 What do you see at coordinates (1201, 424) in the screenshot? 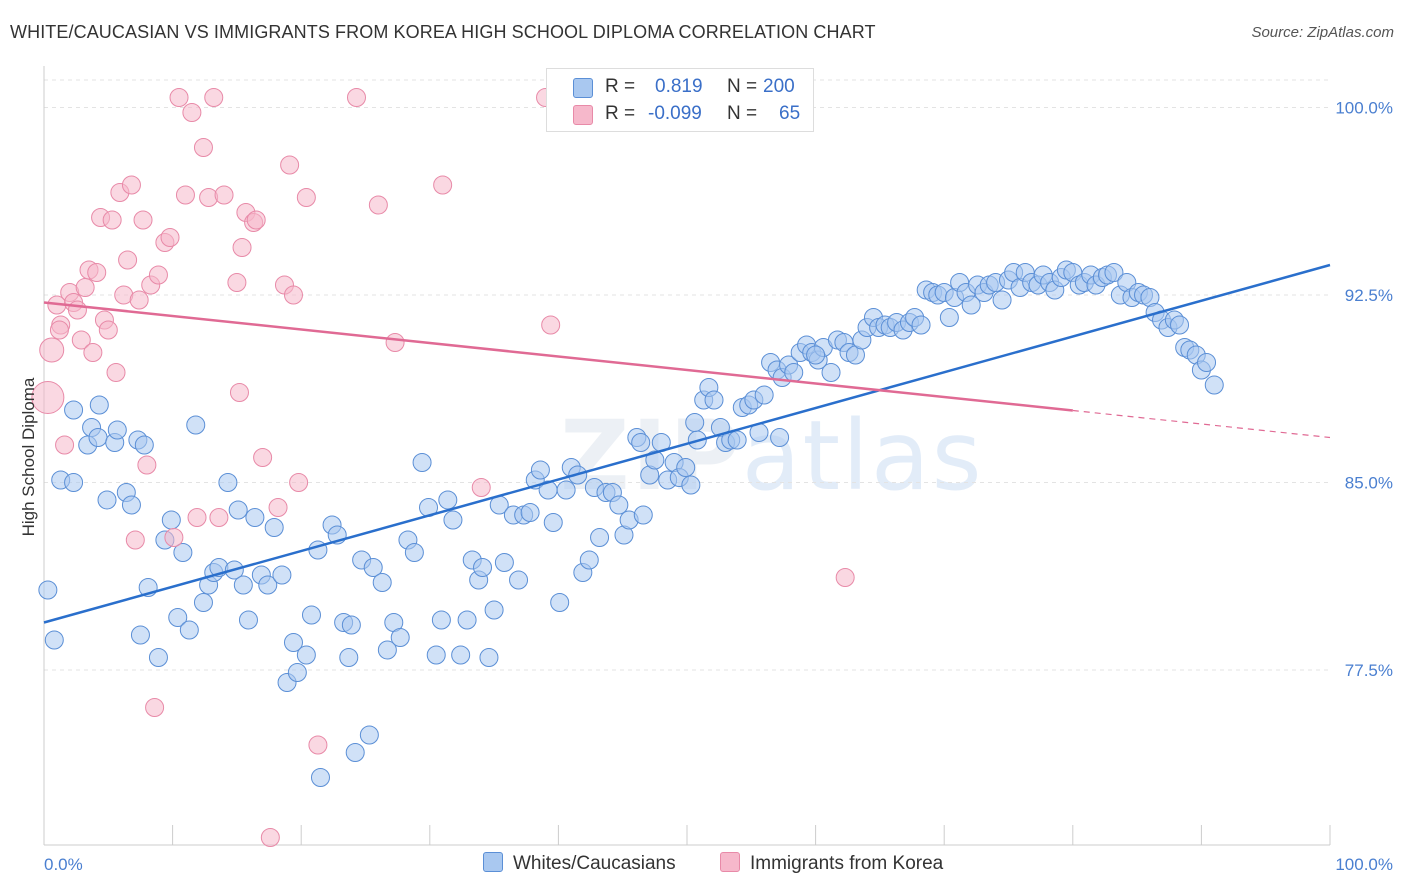
I see `trend-line-korea-extension` at bounding box center [1201, 424].